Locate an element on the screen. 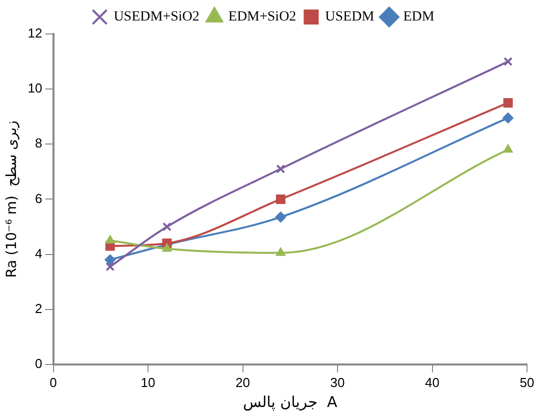 This screenshot has width=539, height=412. legend-label: USEDM+SiO2 is located at coordinates (157, 17).